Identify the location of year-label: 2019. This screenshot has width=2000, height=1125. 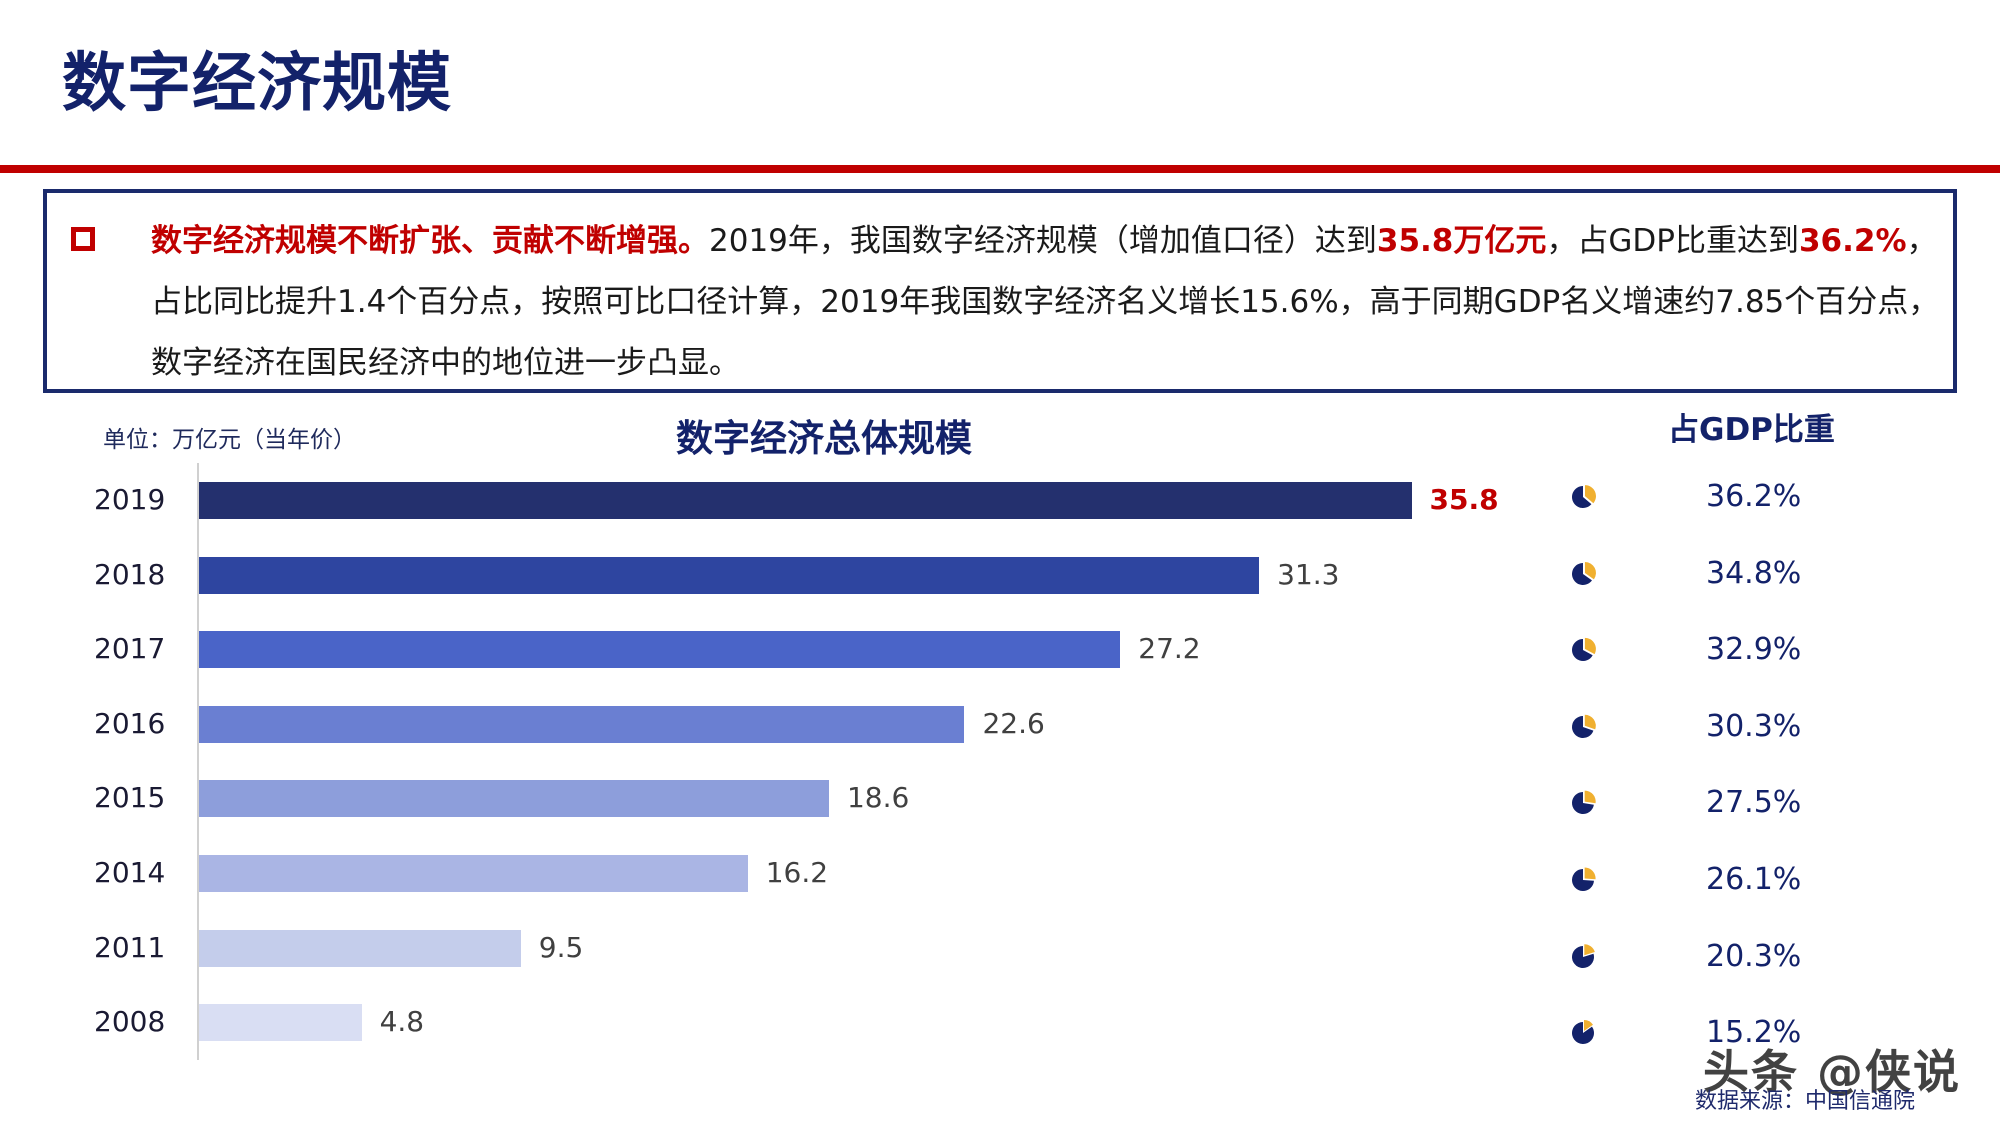
(130, 499).